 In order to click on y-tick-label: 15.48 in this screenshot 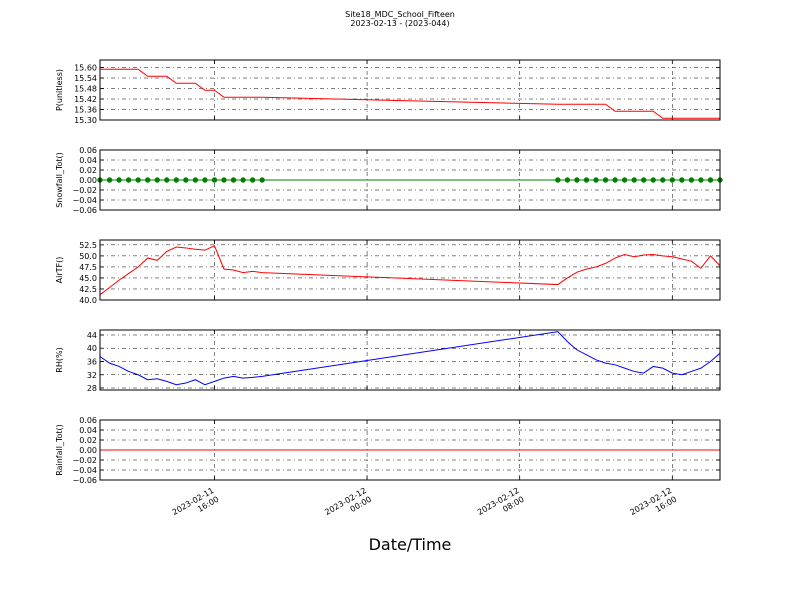, I will do `click(85, 89)`.